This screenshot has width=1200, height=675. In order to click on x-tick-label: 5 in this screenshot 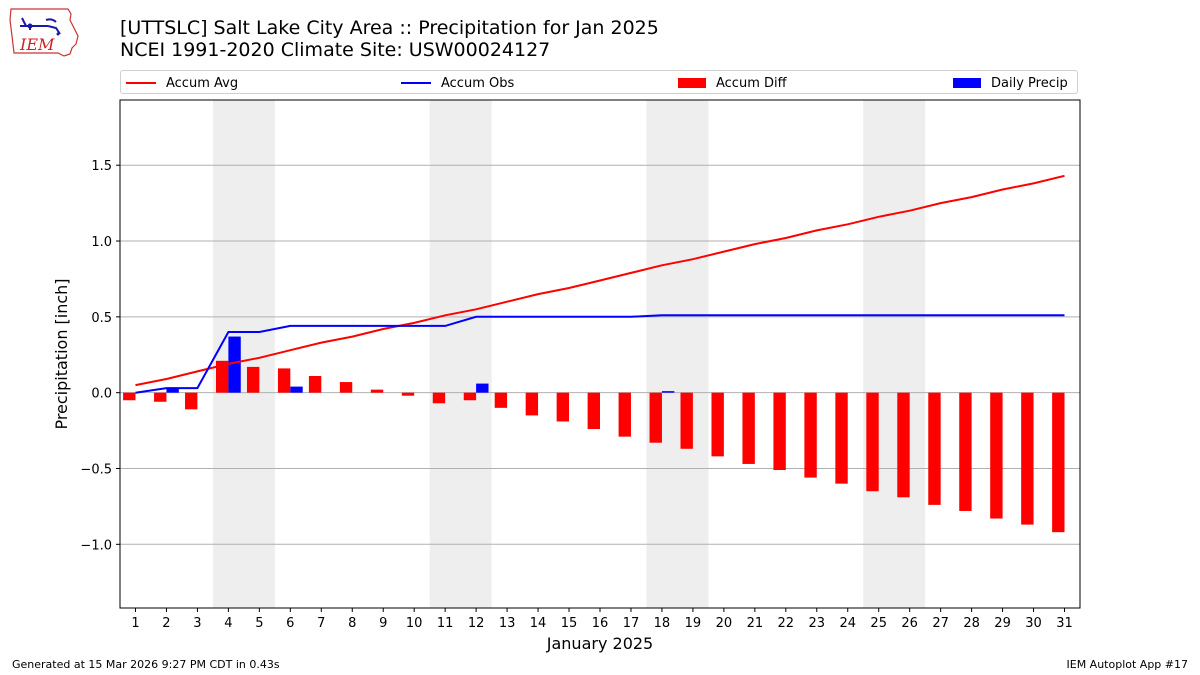, I will do `click(259, 623)`.